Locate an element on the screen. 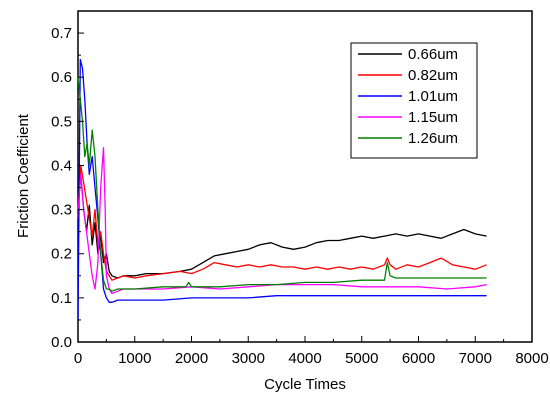 The width and height of the screenshot is (550, 412). legend-label: 1.15um is located at coordinates (433, 117).